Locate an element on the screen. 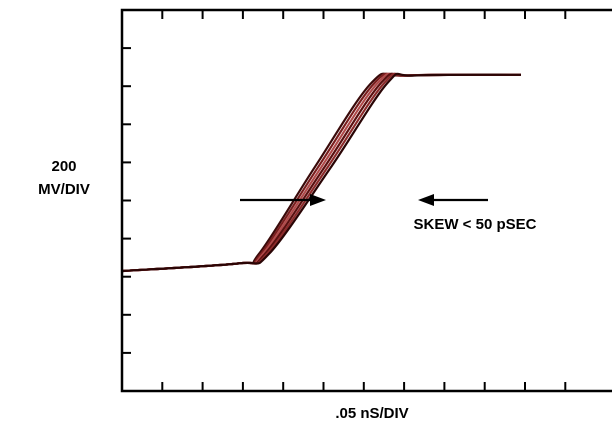  skew-annotation: SKEW < 50 pSEC is located at coordinates (475, 224).